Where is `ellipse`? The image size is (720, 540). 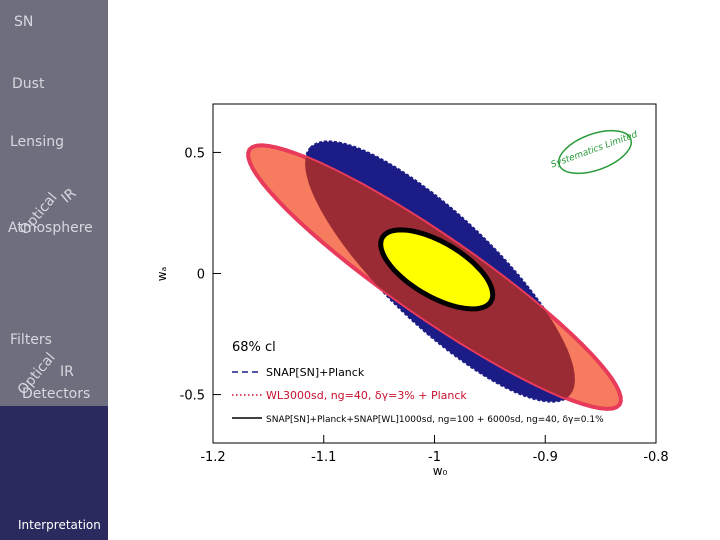 ellipse is located at coordinates (437, 269).